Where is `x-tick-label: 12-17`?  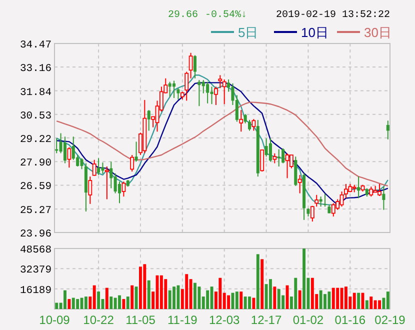
x-tick-label: 12-17 is located at coordinates (266, 320).